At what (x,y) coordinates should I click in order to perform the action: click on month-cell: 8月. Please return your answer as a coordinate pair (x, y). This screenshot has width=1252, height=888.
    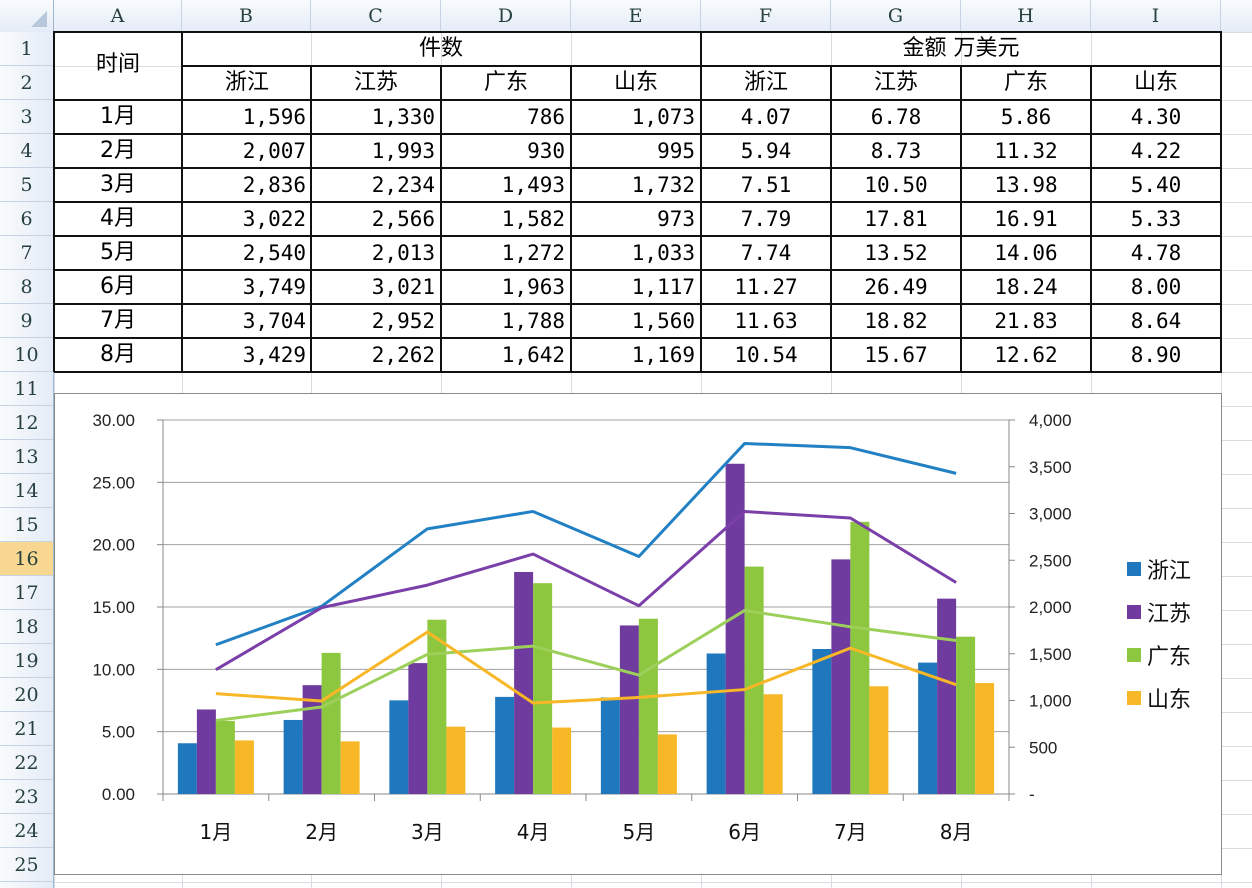
    Looking at the image, I should click on (118, 354).